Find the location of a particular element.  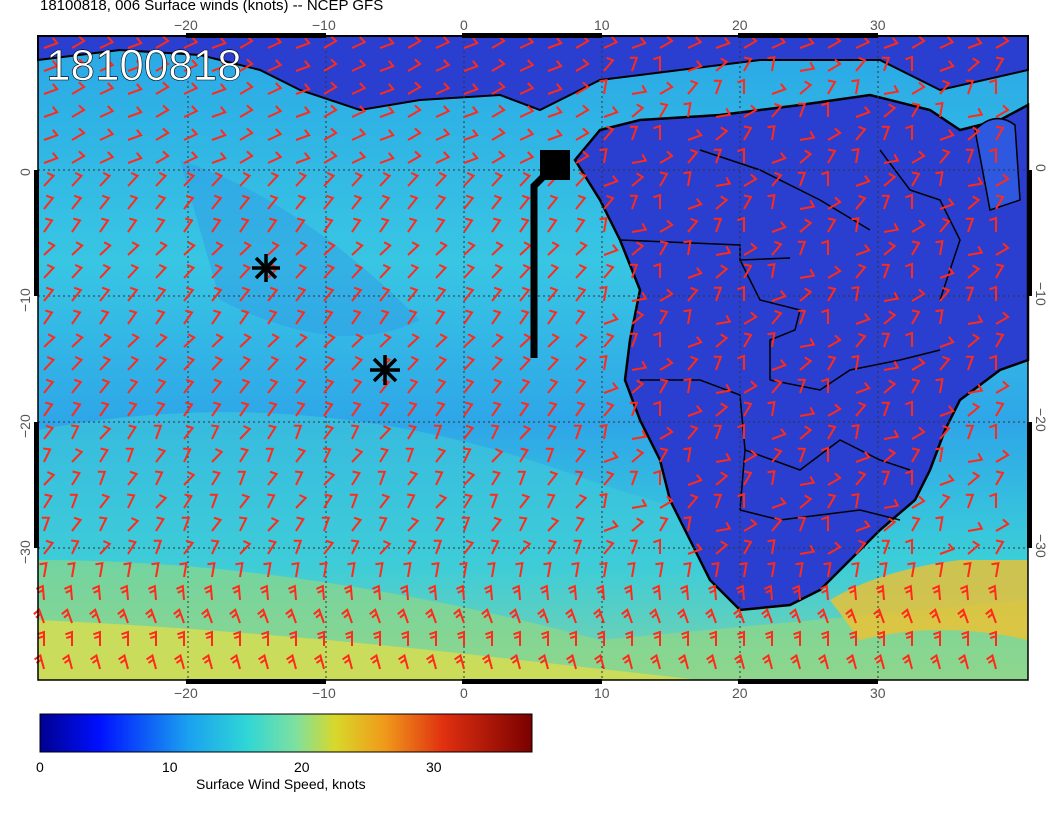

top-lon-tick: −10 is located at coordinates (324, 25).